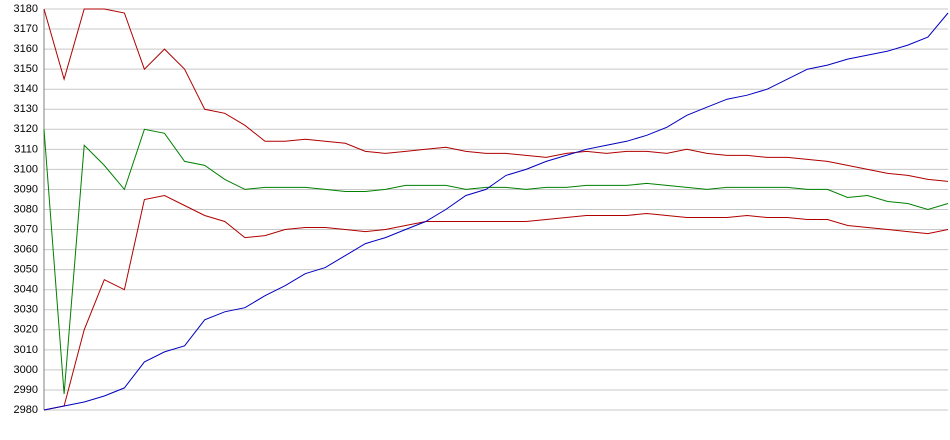  What do you see at coordinates (26, 69) in the screenshot?
I see `y-tick-label: 3150` at bounding box center [26, 69].